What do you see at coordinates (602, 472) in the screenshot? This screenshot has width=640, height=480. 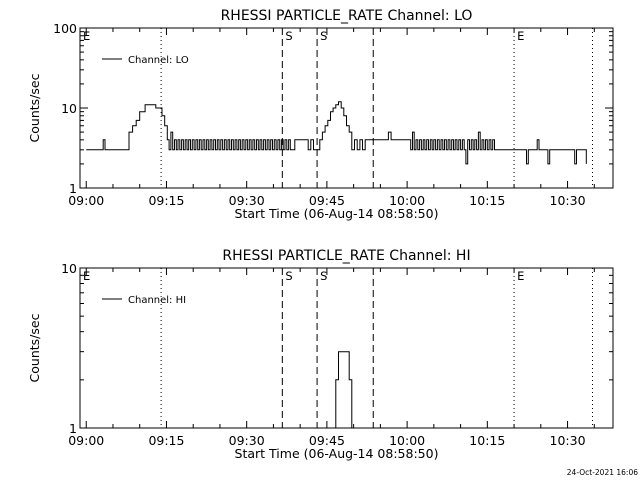 I see `footer-timestamp: 24-Oct-2021 16:06` at bounding box center [602, 472].